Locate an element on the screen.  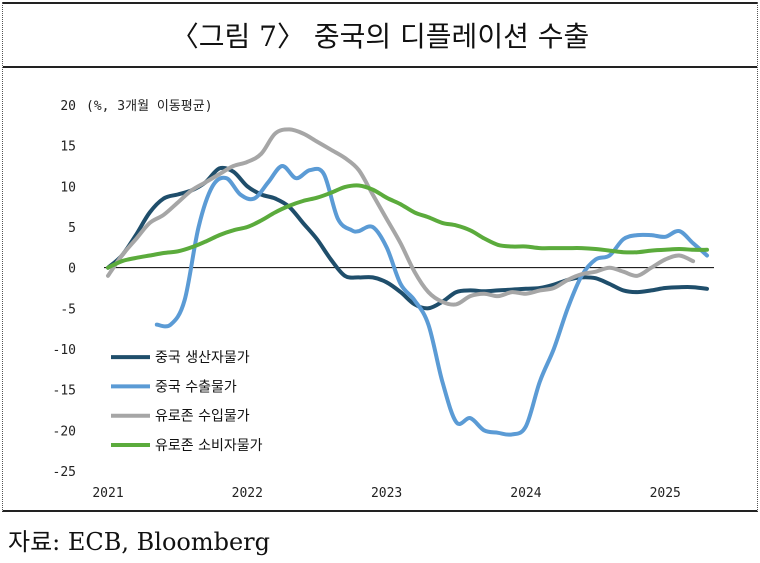
x-tick-label: 2023 is located at coordinates (386, 493).